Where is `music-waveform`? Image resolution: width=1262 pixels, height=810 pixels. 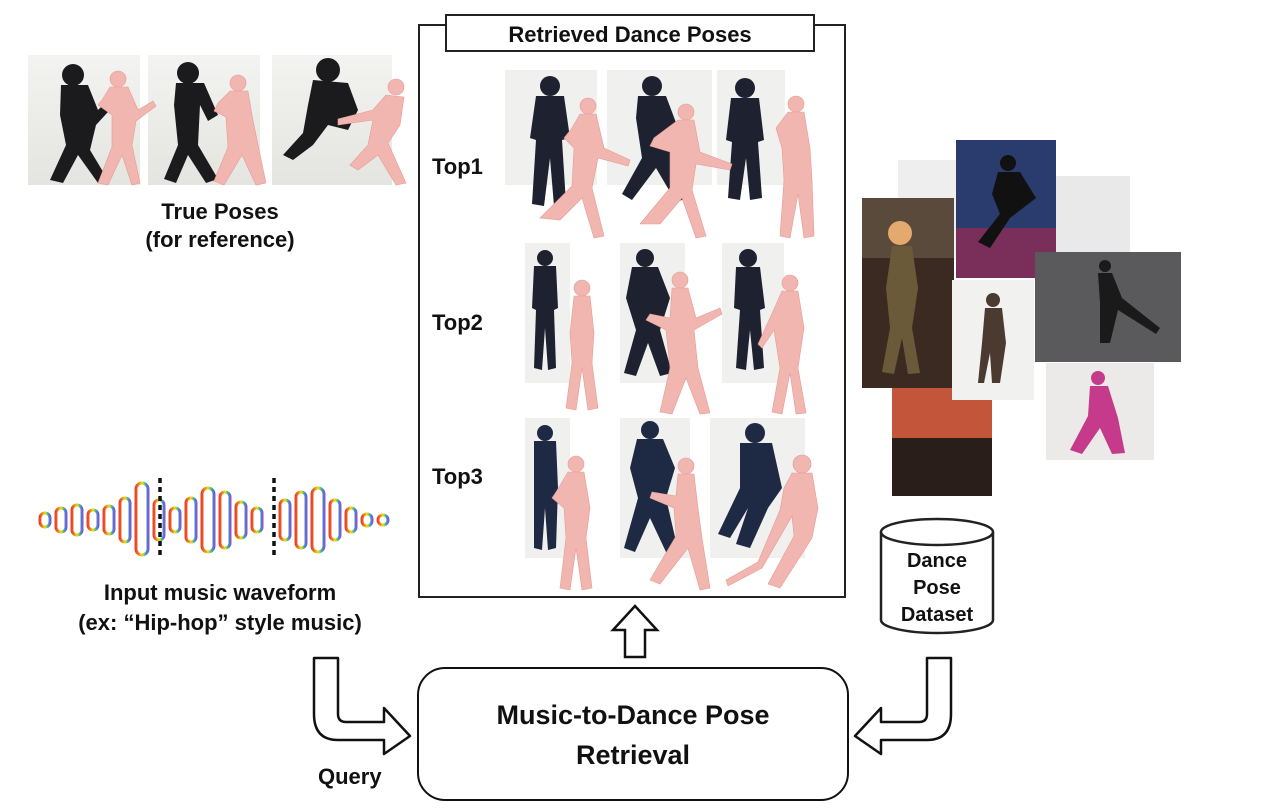 music-waveform is located at coordinates (216, 518).